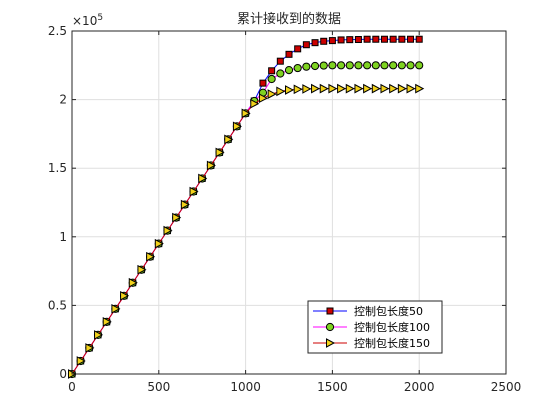 Image resolution: width=560 pixels, height=420 pixels. What do you see at coordinates (57, 305) in the screenshot?
I see `y-tick-label: 0.5` at bounding box center [57, 305].